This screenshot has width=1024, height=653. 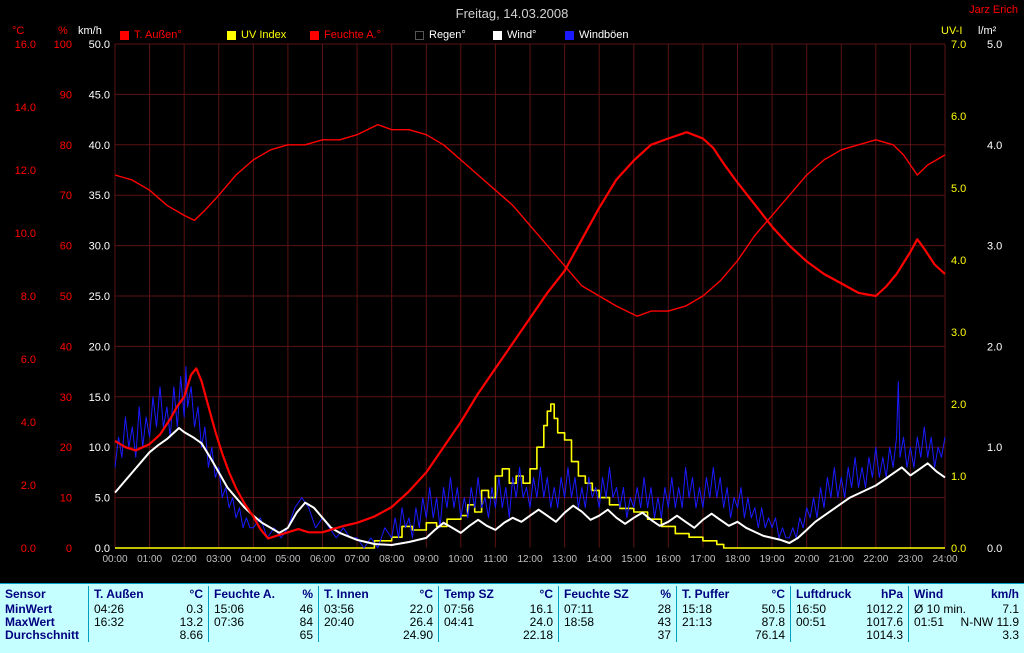 What do you see at coordinates (263, 635) in the screenshot?
I see `table-cell: 65` at bounding box center [263, 635].